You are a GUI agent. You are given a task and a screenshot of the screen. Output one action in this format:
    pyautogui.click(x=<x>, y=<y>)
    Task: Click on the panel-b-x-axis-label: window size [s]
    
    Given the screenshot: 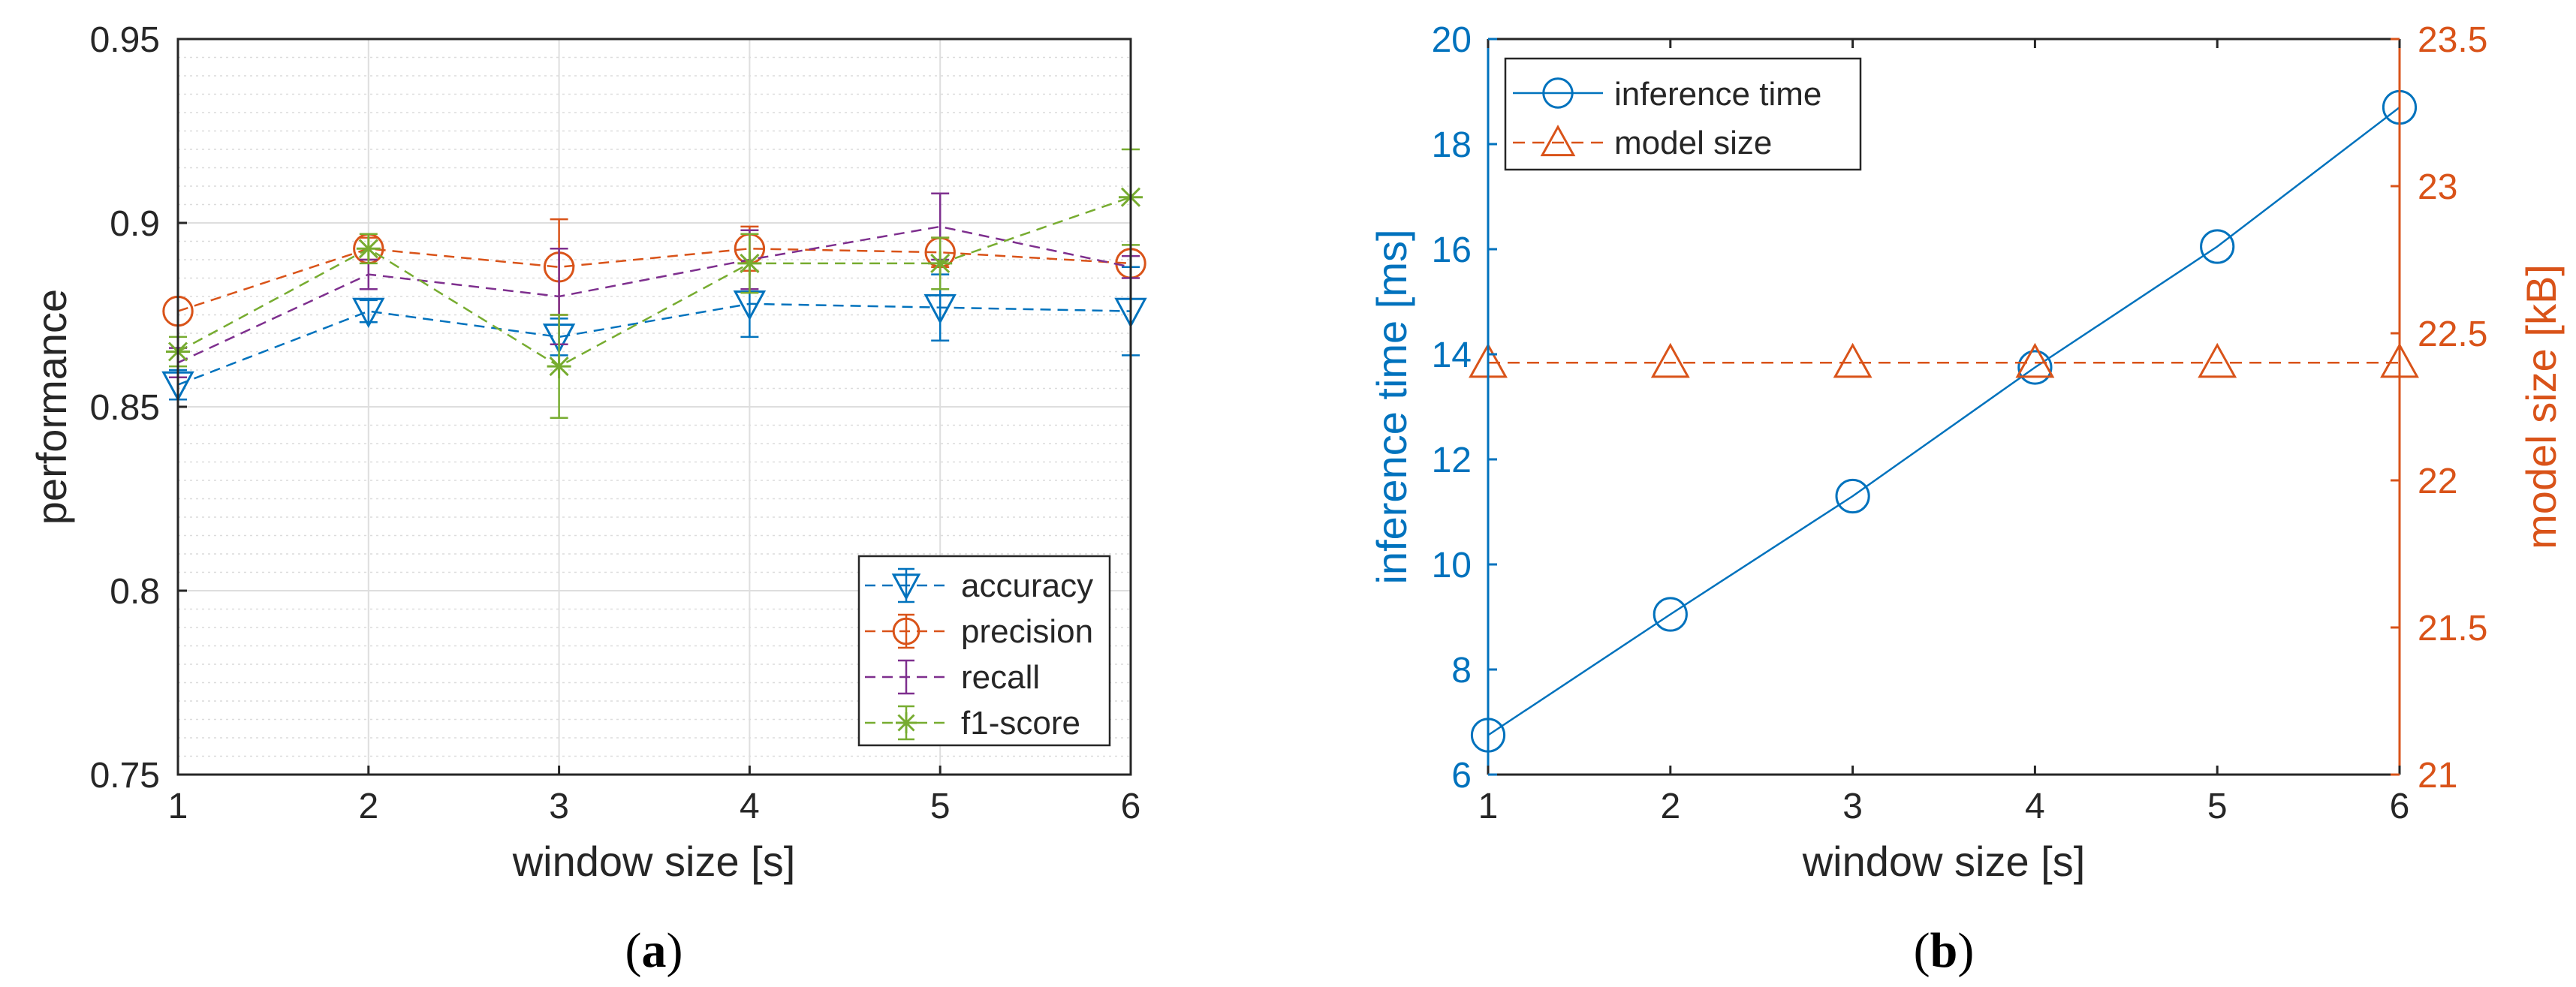 What is the action you would take?
    pyautogui.click(x=1944, y=861)
    